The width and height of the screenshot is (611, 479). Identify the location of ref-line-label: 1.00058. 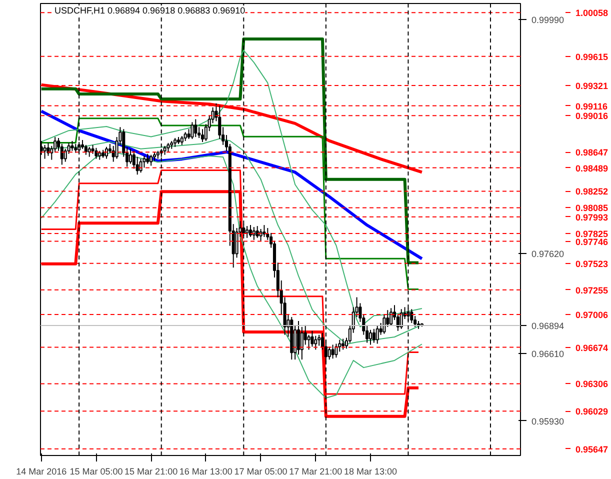
(592, 13).